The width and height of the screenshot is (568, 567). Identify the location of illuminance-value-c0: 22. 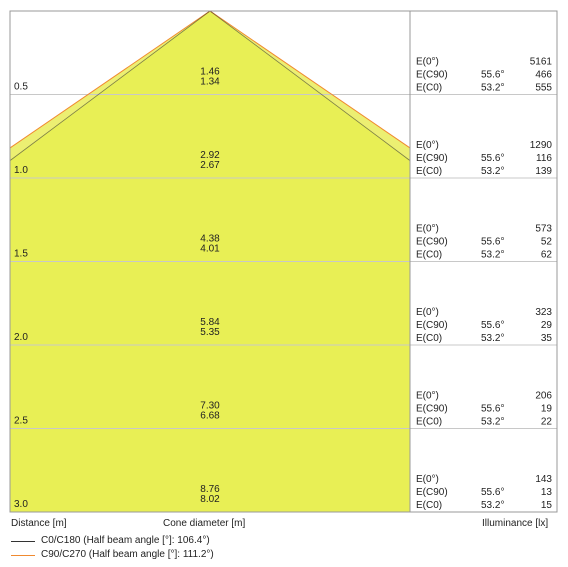
(547, 422).